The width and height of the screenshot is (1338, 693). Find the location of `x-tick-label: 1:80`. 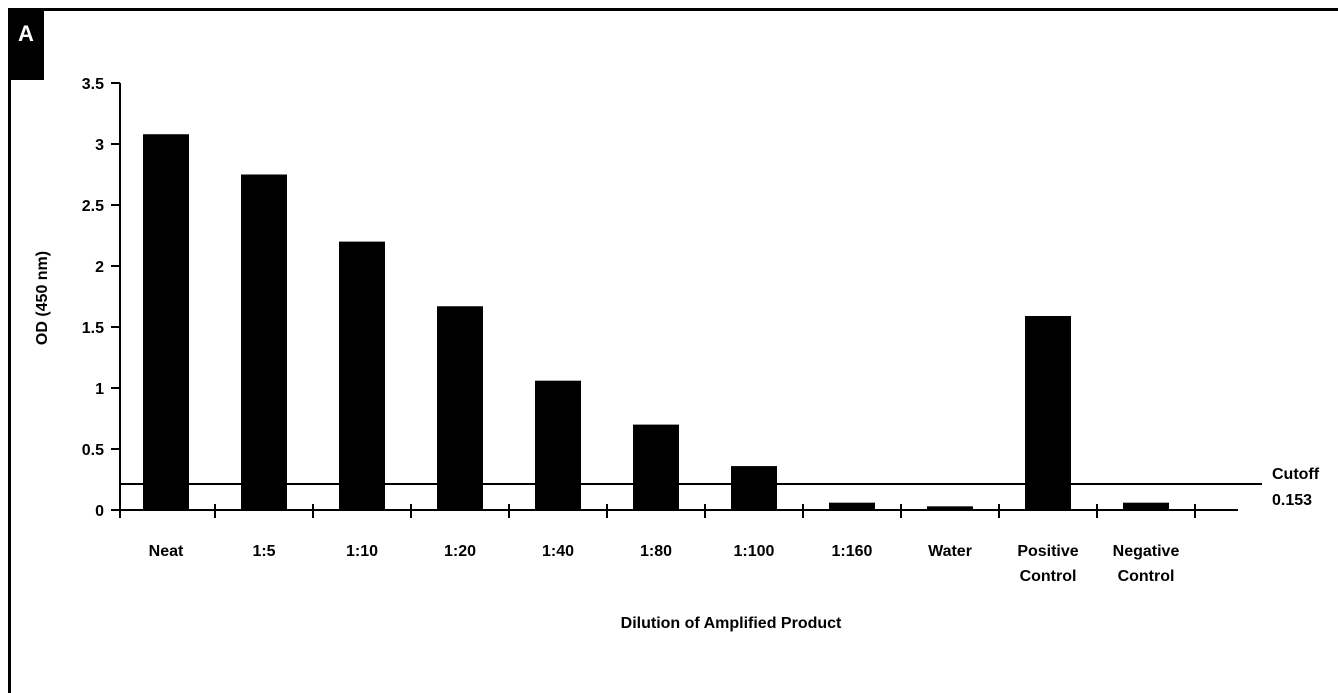

x-tick-label: 1:80 is located at coordinates (656, 551).